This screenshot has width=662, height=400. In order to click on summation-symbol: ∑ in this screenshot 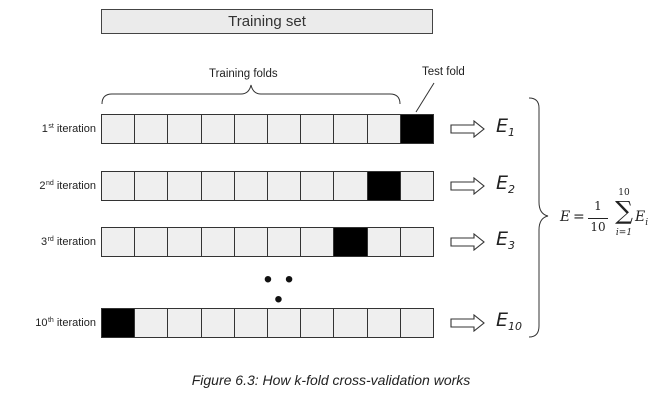, I will do `click(624, 210)`.